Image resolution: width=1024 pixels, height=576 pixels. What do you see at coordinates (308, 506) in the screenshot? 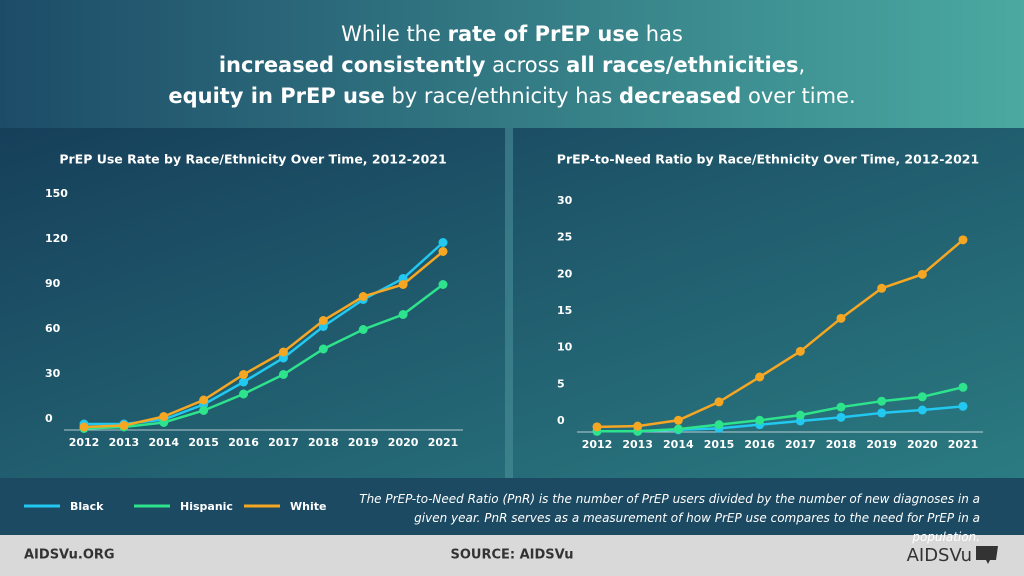
I see `legend-label: White` at bounding box center [308, 506].